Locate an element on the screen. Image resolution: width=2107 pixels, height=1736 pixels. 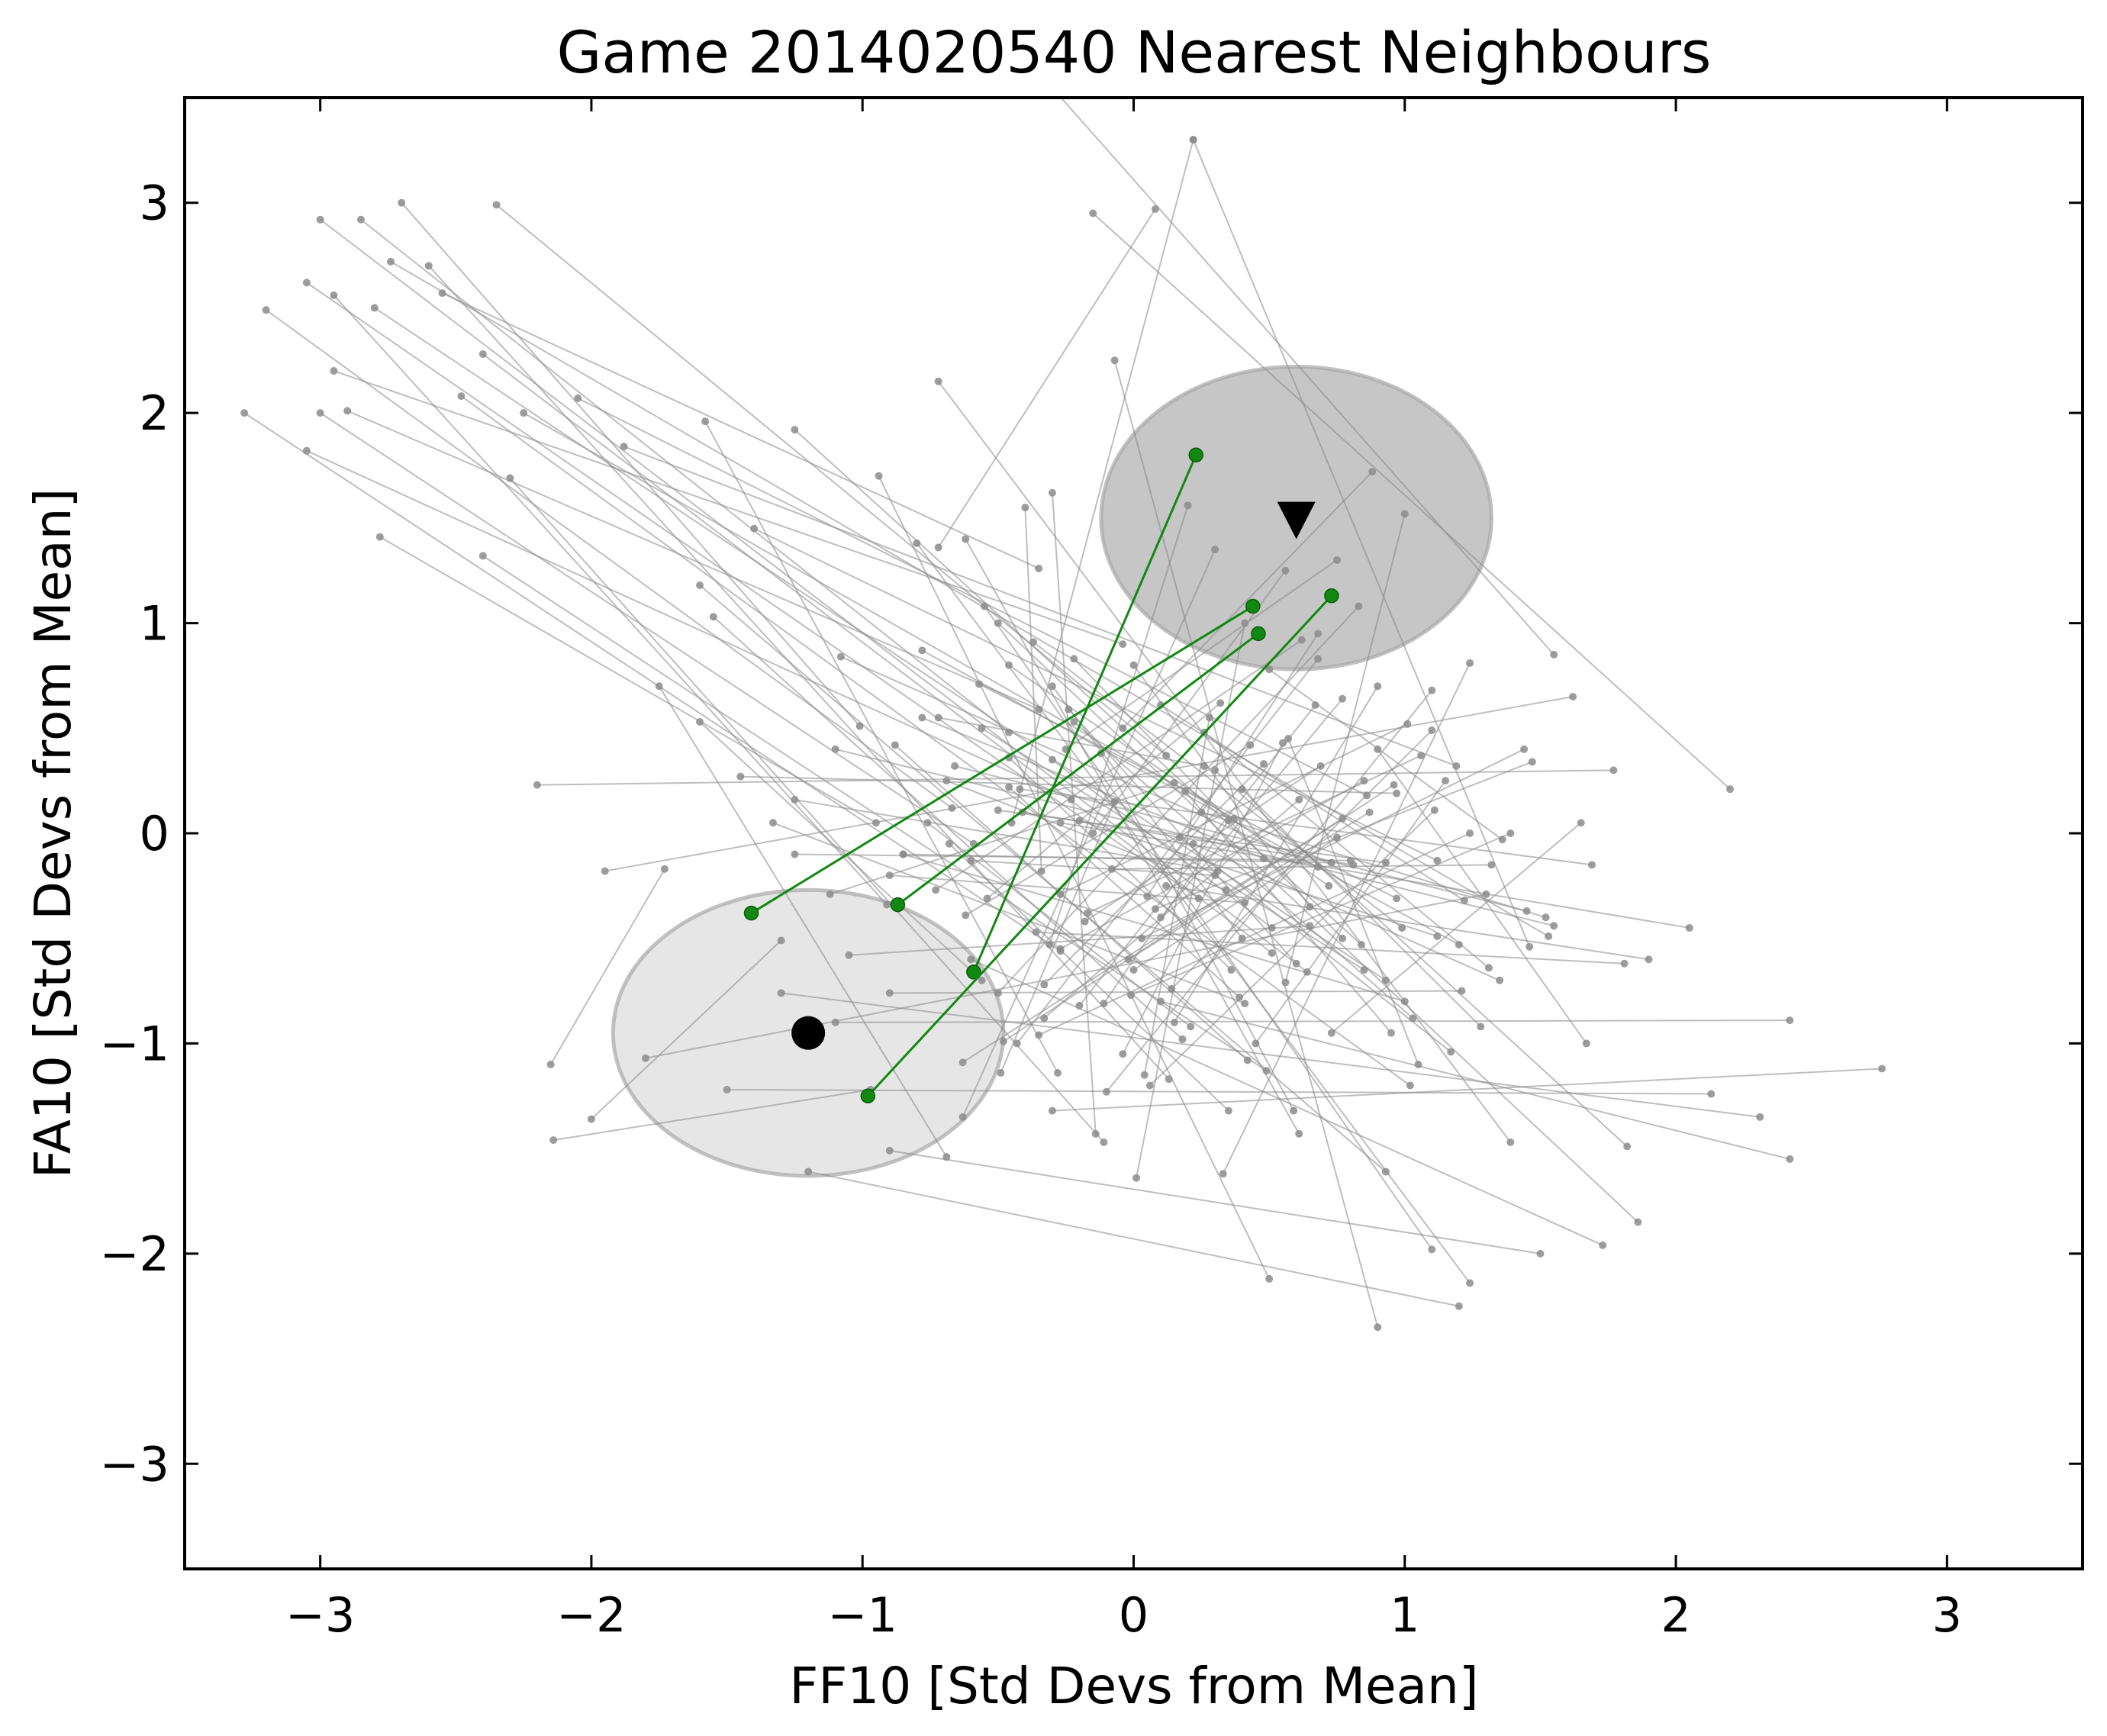
background-point-152a is located at coordinates (1256, 1043).